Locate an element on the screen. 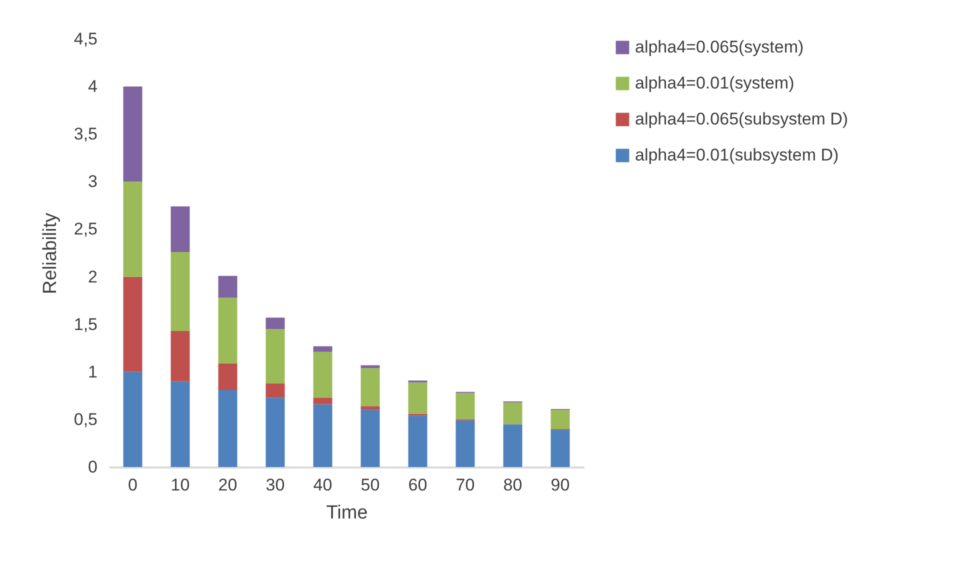 The width and height of the screenshot is (954, 577). y-tick-label: 4 is located at coordinates (93, 86).